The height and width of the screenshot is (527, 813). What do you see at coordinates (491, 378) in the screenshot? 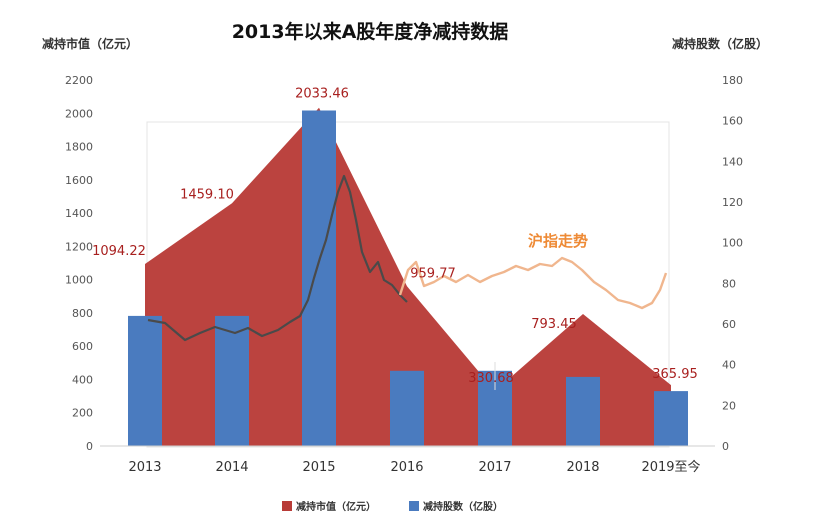
I see `data-label-market-value-2017: 330.68` at bounding box center [491, 378].